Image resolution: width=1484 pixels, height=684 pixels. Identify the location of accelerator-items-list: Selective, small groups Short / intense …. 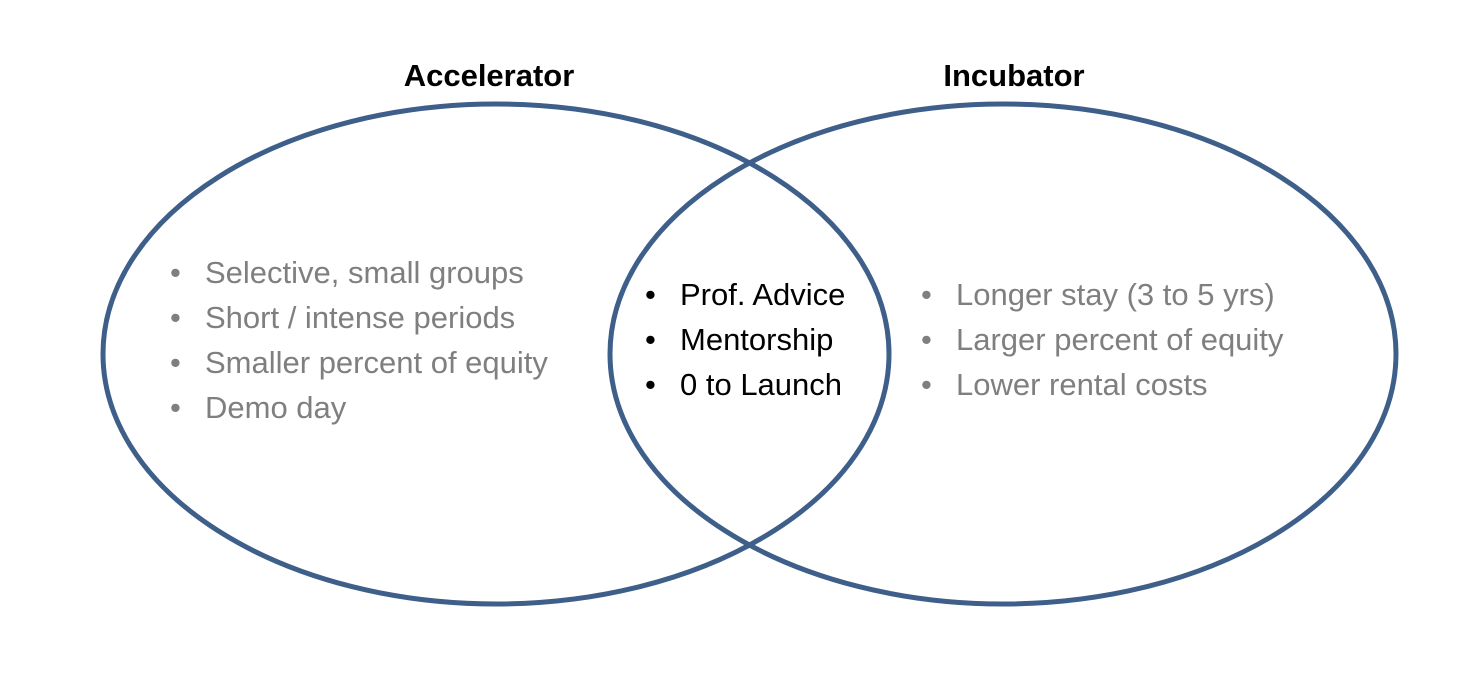
(358, 340).